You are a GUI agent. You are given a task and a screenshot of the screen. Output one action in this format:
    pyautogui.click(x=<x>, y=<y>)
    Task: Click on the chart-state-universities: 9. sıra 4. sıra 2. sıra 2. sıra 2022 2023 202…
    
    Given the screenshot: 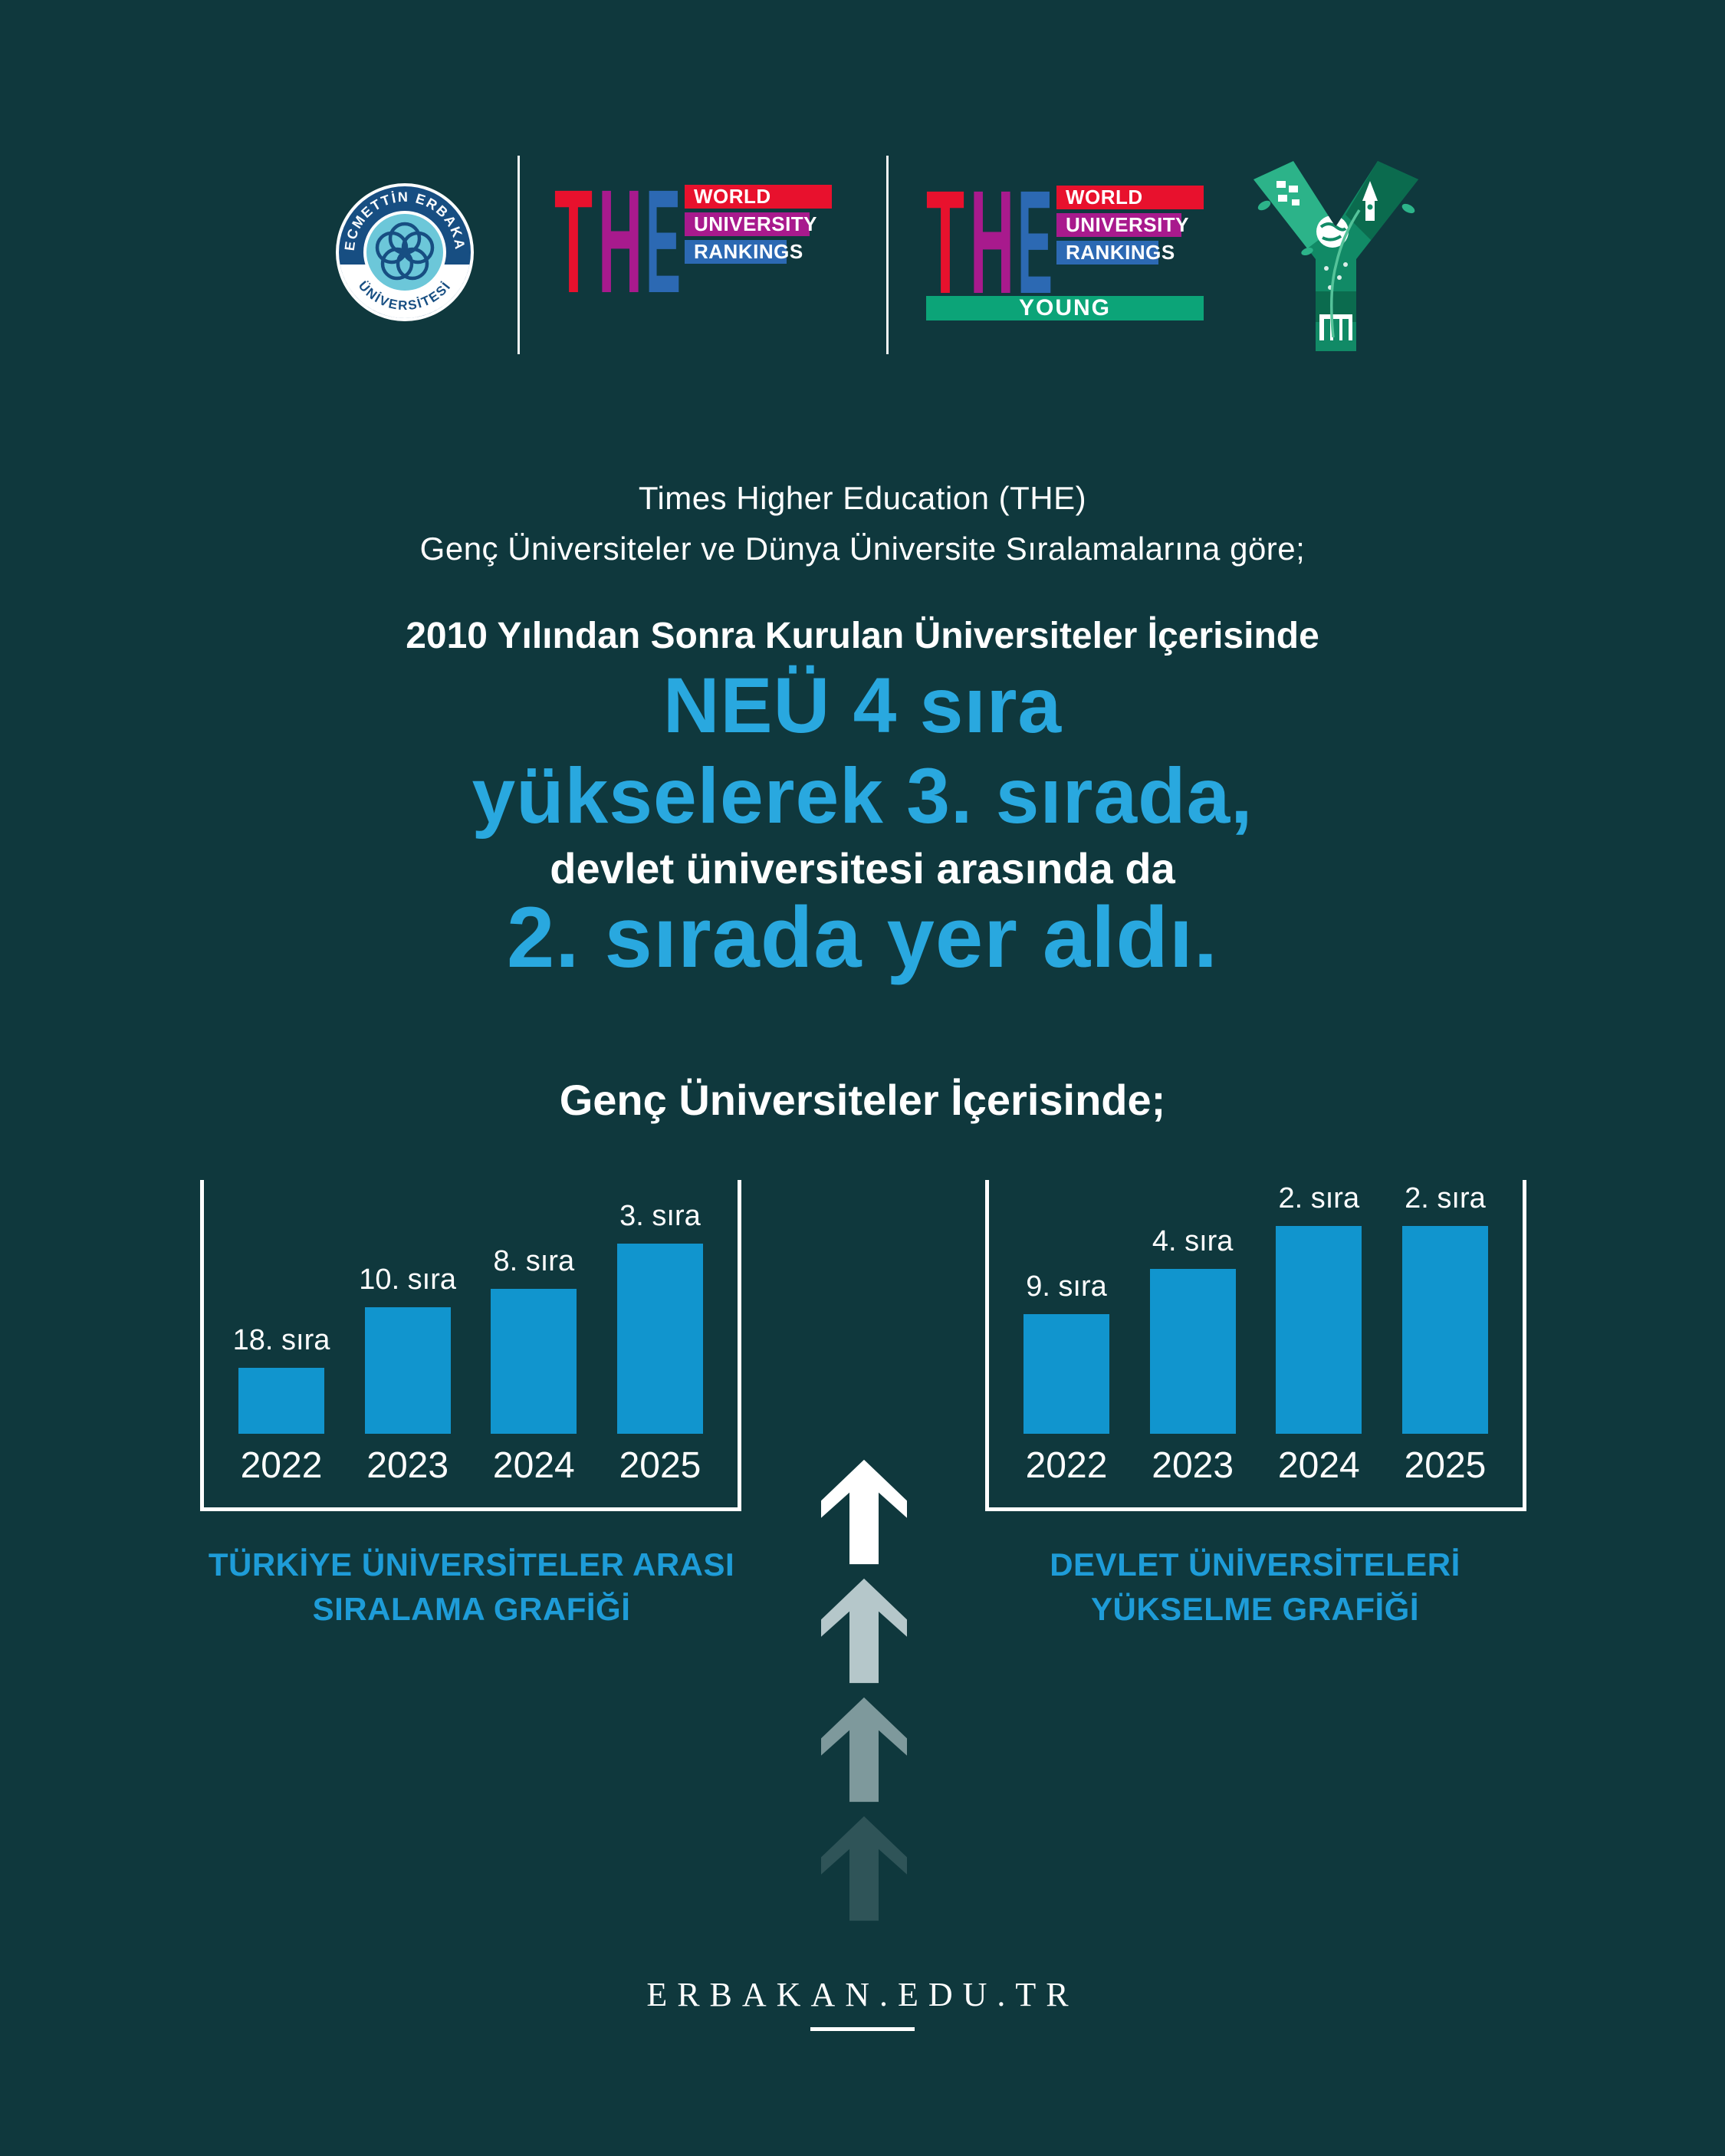 What is the action you would take?
    pyautogui.click(x=1256, y=1345)
    